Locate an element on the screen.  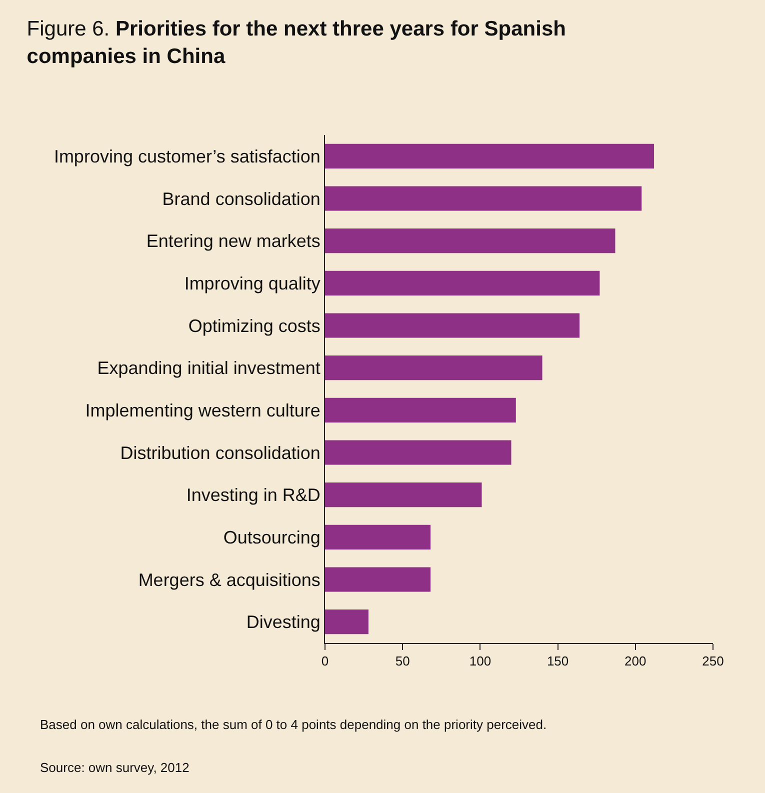
x-tick-label: 150 is located at coordinates (557, 661).